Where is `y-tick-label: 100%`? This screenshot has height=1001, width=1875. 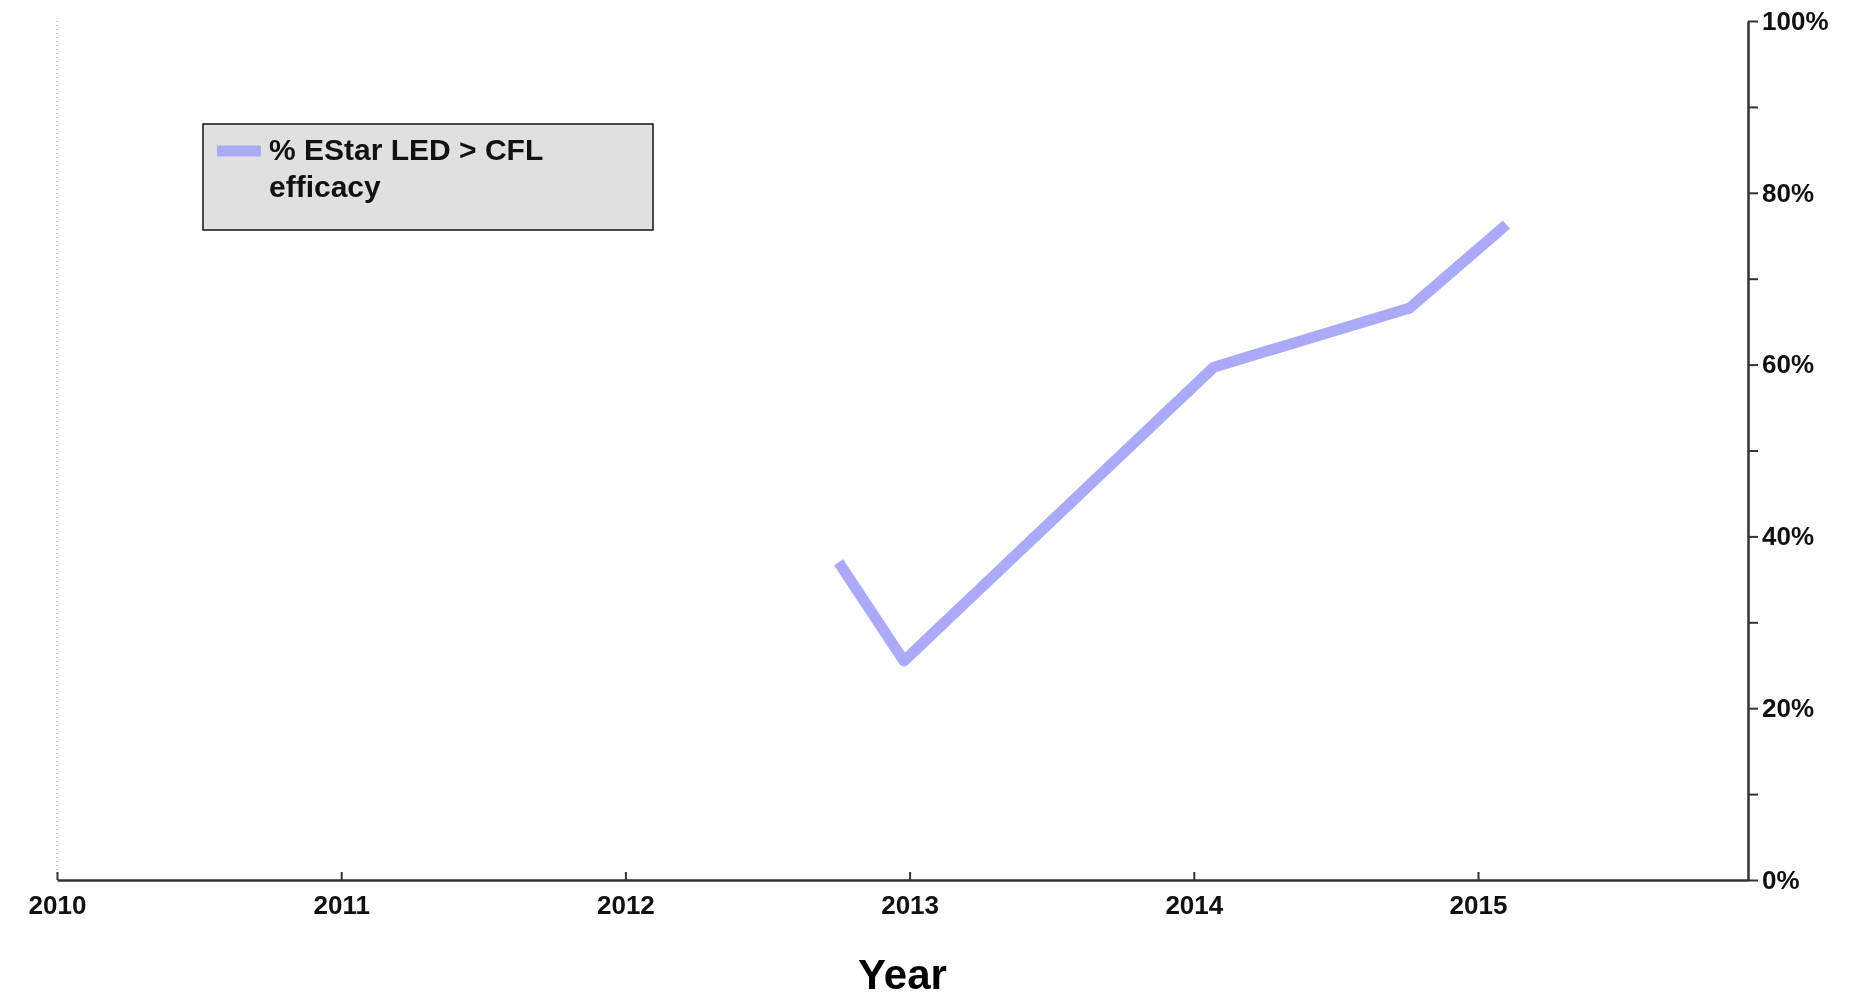 y-tick-label: 100% is located at coordinates (1795, 20).